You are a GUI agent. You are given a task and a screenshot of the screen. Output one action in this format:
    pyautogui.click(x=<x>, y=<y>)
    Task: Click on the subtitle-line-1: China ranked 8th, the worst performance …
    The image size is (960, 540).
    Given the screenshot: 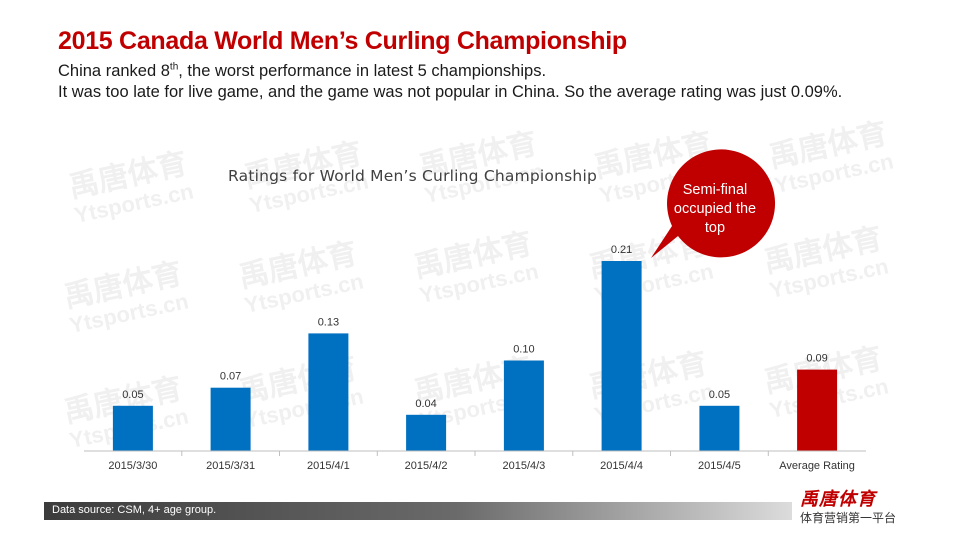 What is the action you would take?
    pyautogui.click(x=478, y=71)
    